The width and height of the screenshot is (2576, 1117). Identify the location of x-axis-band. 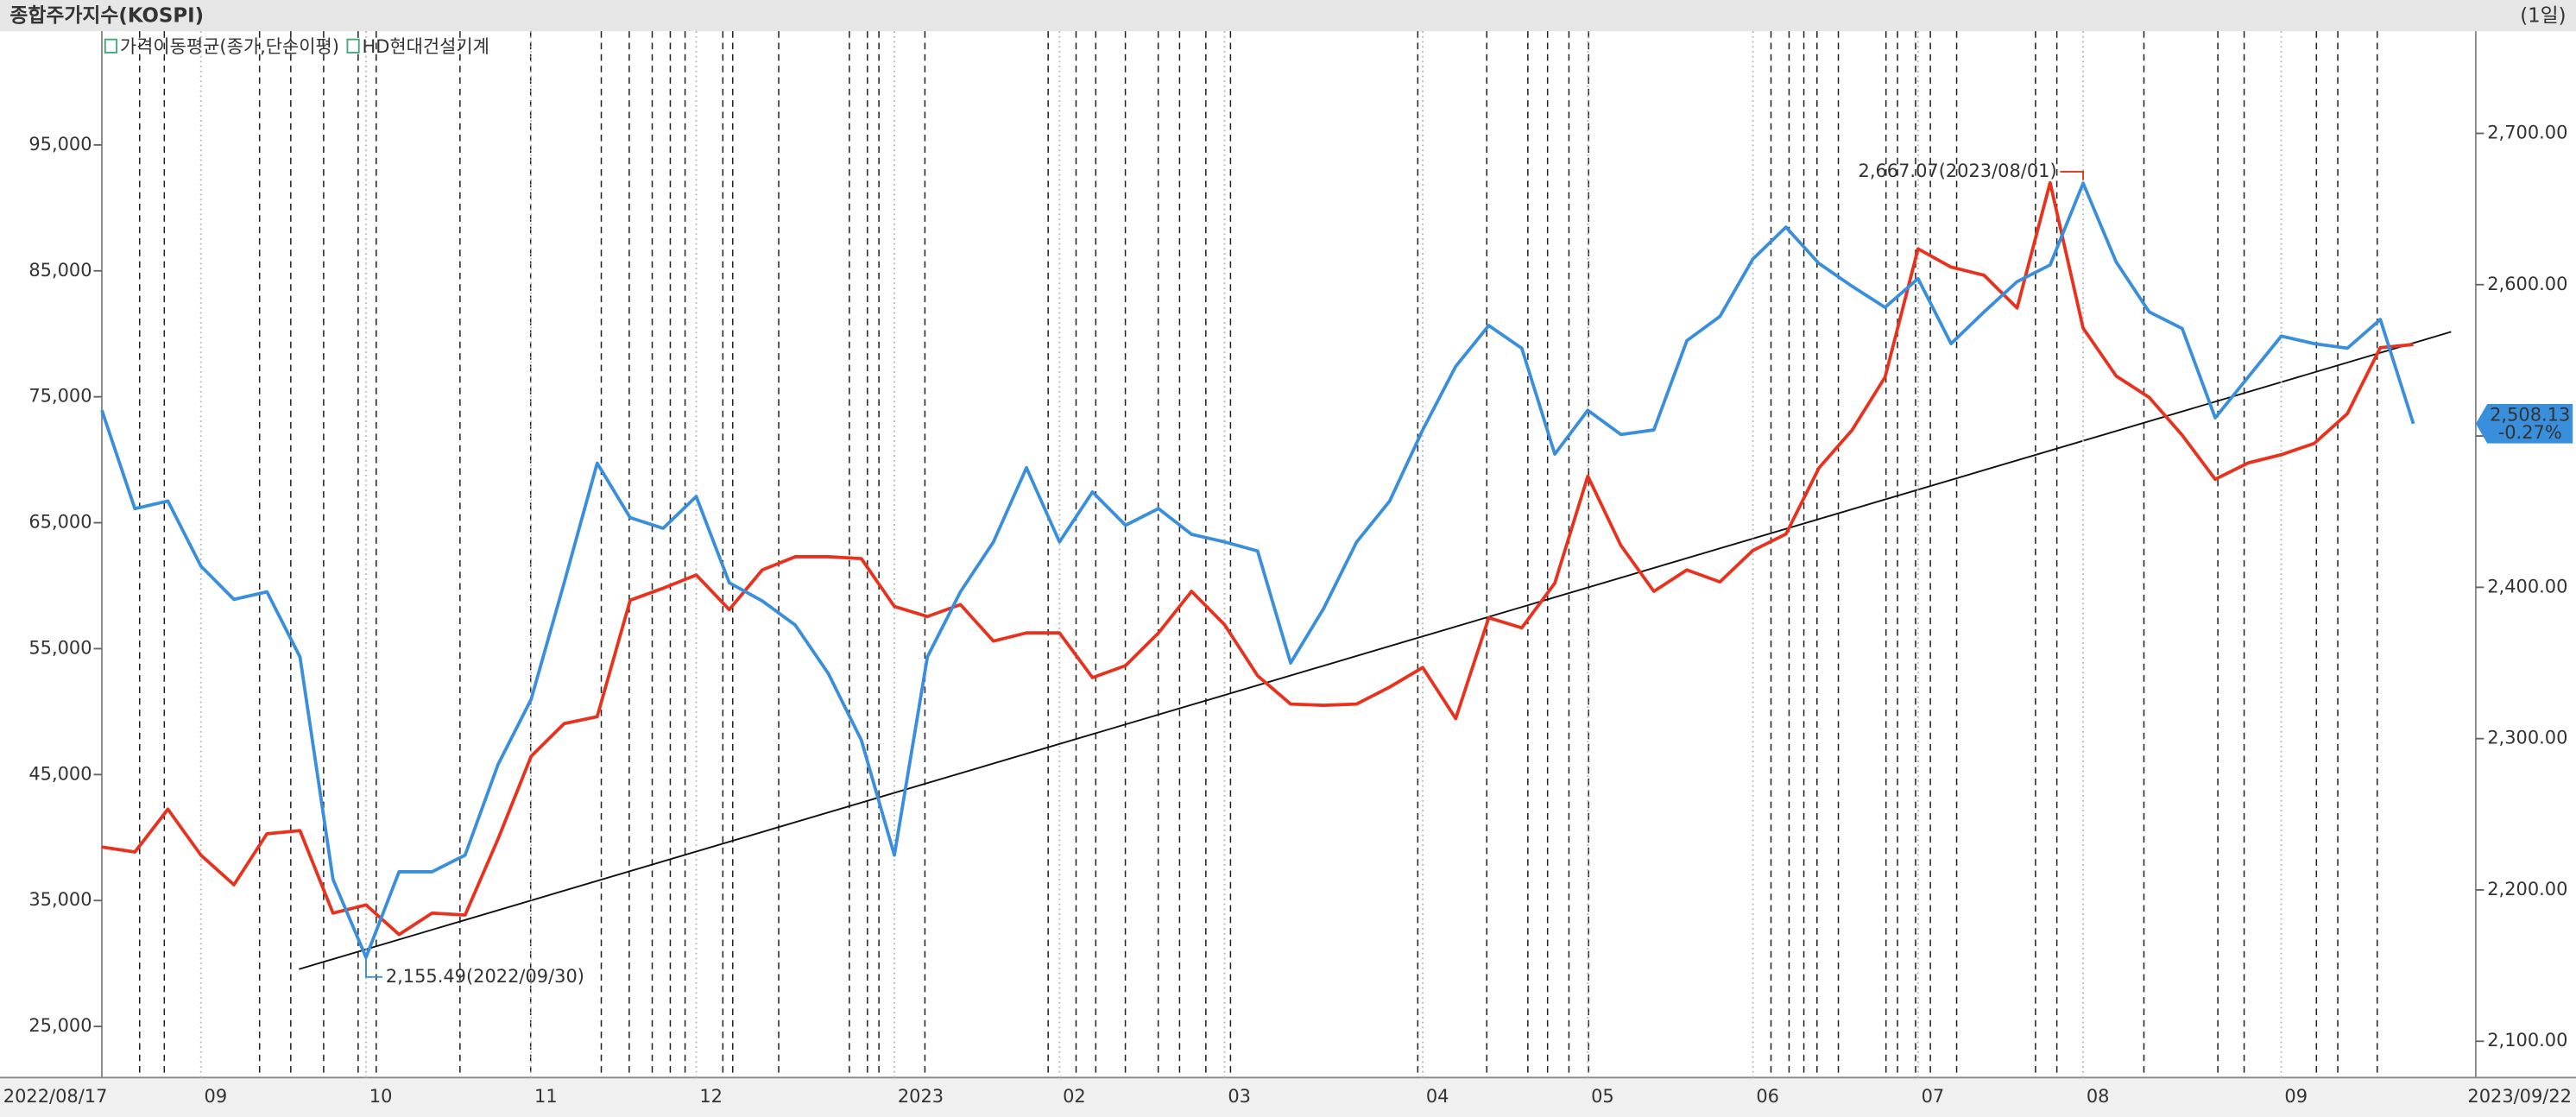
(1288, 1097).